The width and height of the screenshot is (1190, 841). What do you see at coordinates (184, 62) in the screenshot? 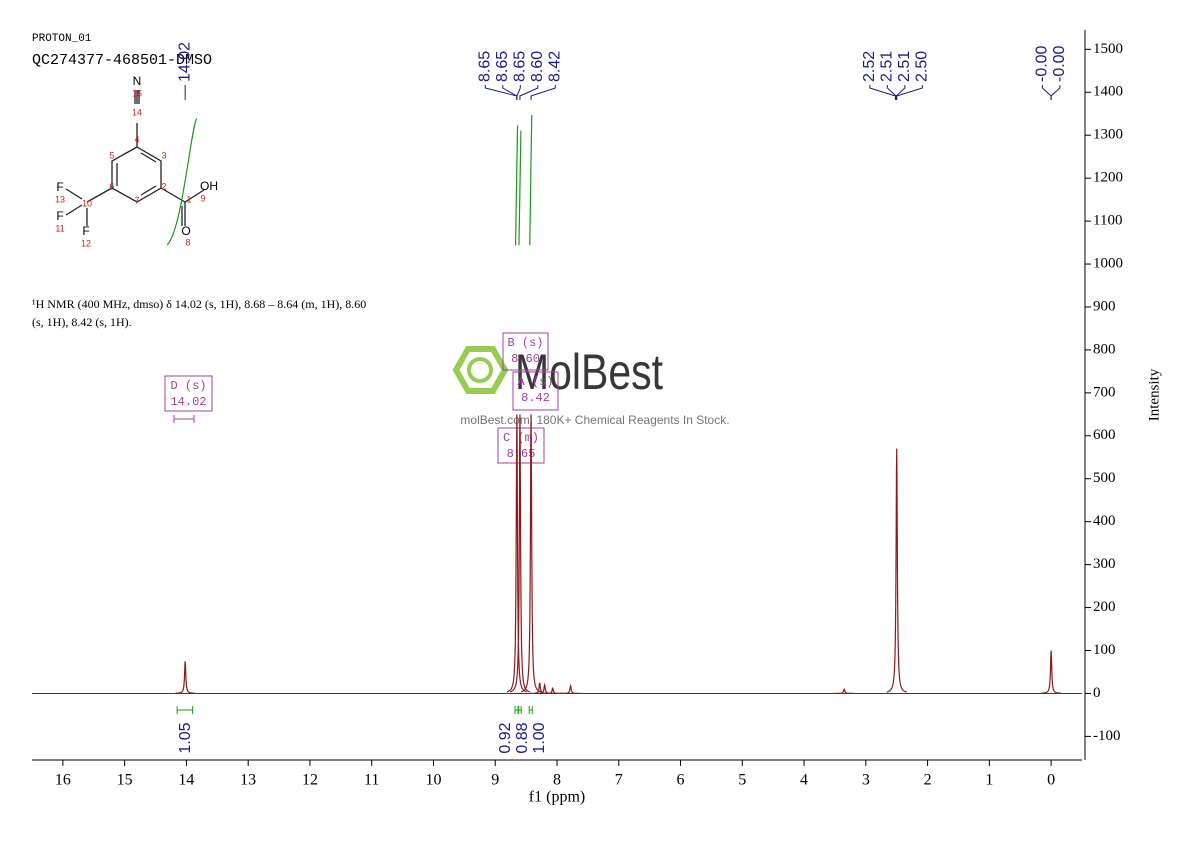
I see `peak-label: 14.02` at bounding box center [184, 62].